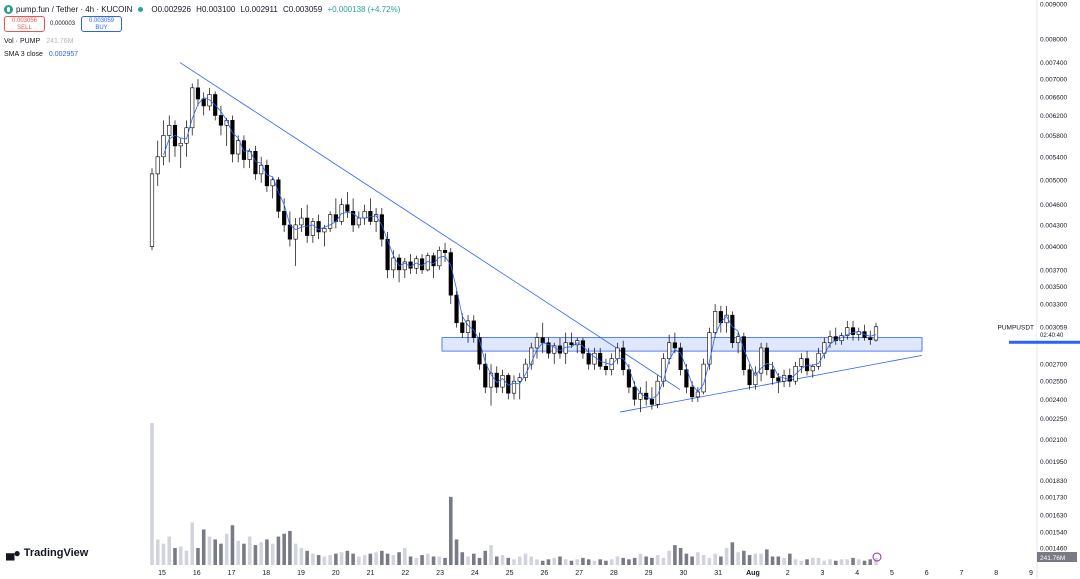 This screenshot has width=1080, height=579. I want to click on sma-indicator-value: 0.002957, so click(63, 54).